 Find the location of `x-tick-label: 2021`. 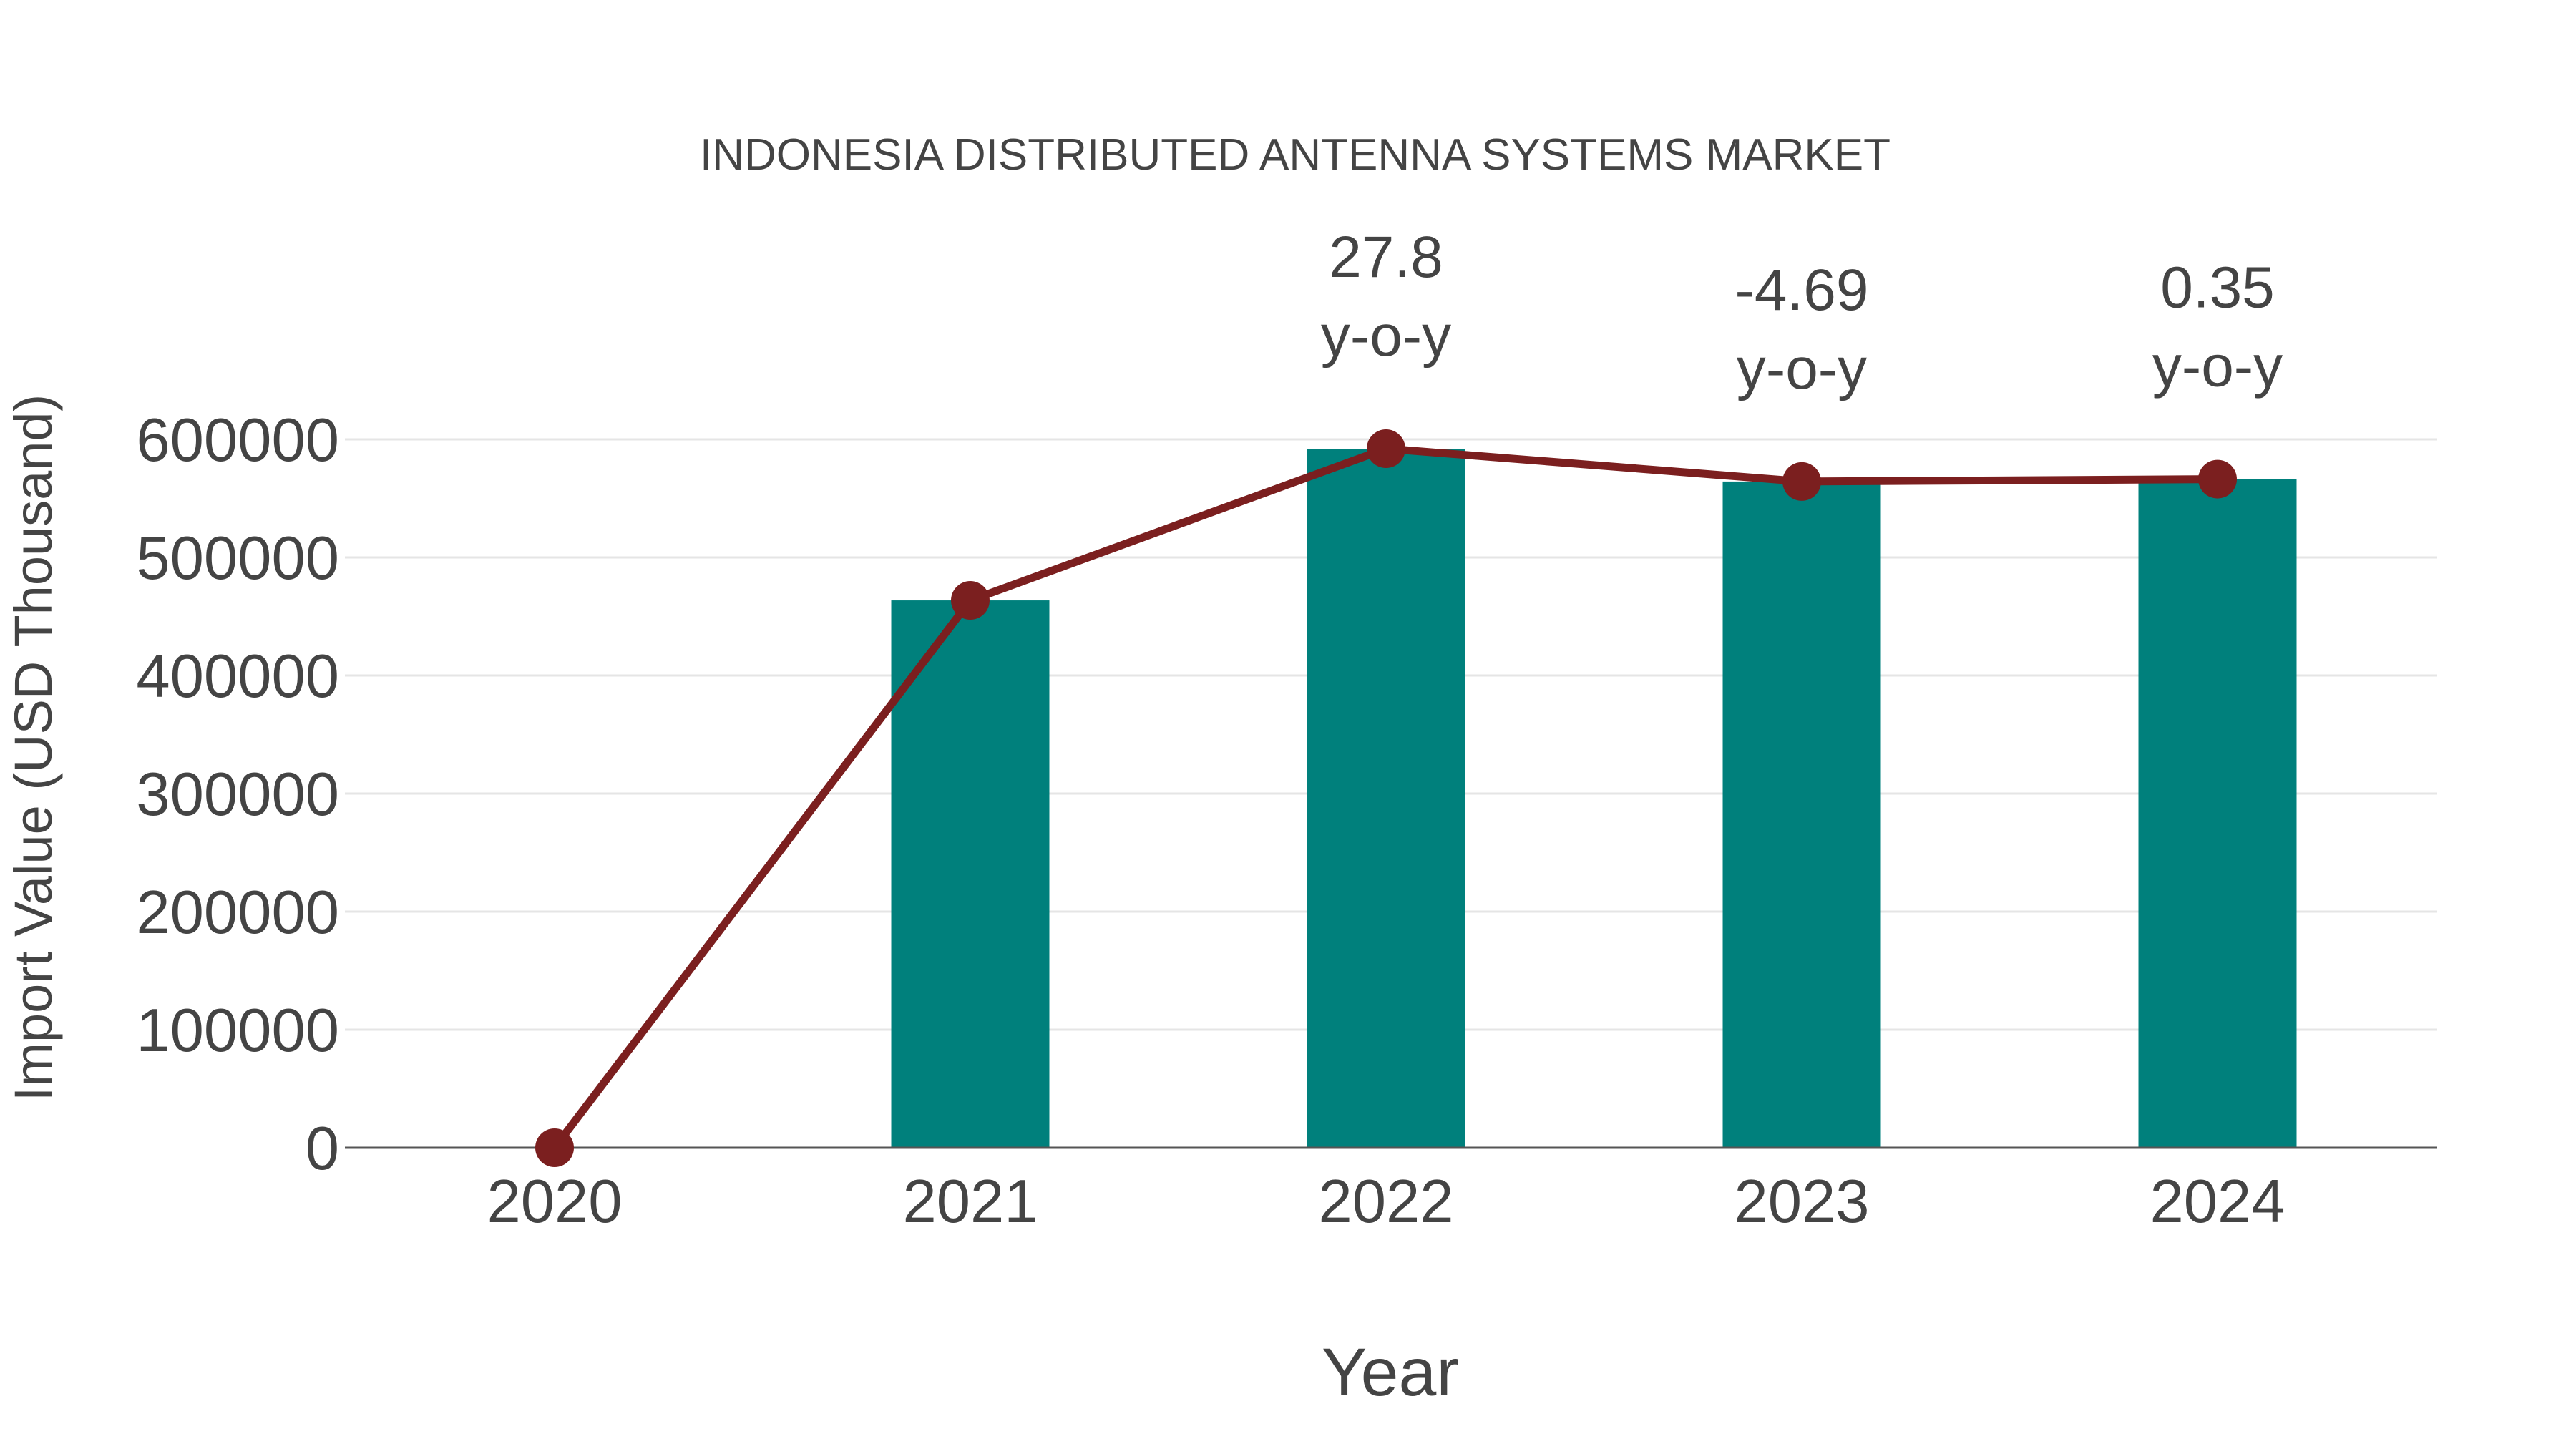

x-tick-label: 2021 is located at coordinates (970, 1202).